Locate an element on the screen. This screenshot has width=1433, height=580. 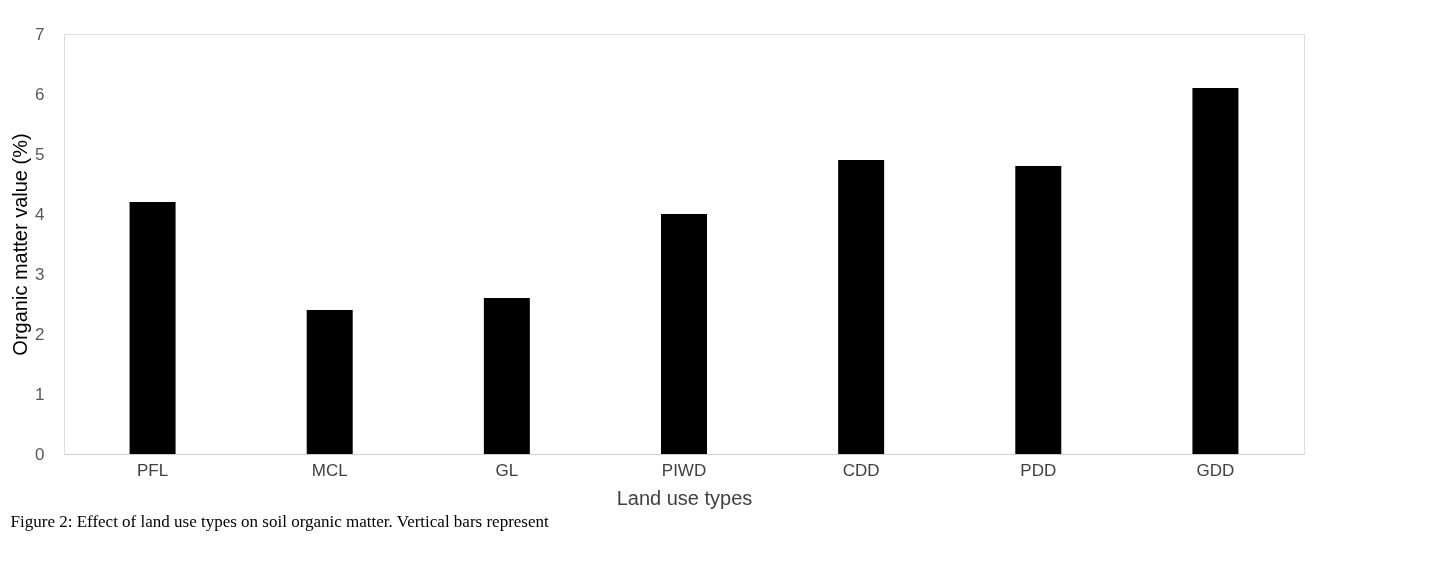
x-tick-label: GL is located at coordinates (507, 470).